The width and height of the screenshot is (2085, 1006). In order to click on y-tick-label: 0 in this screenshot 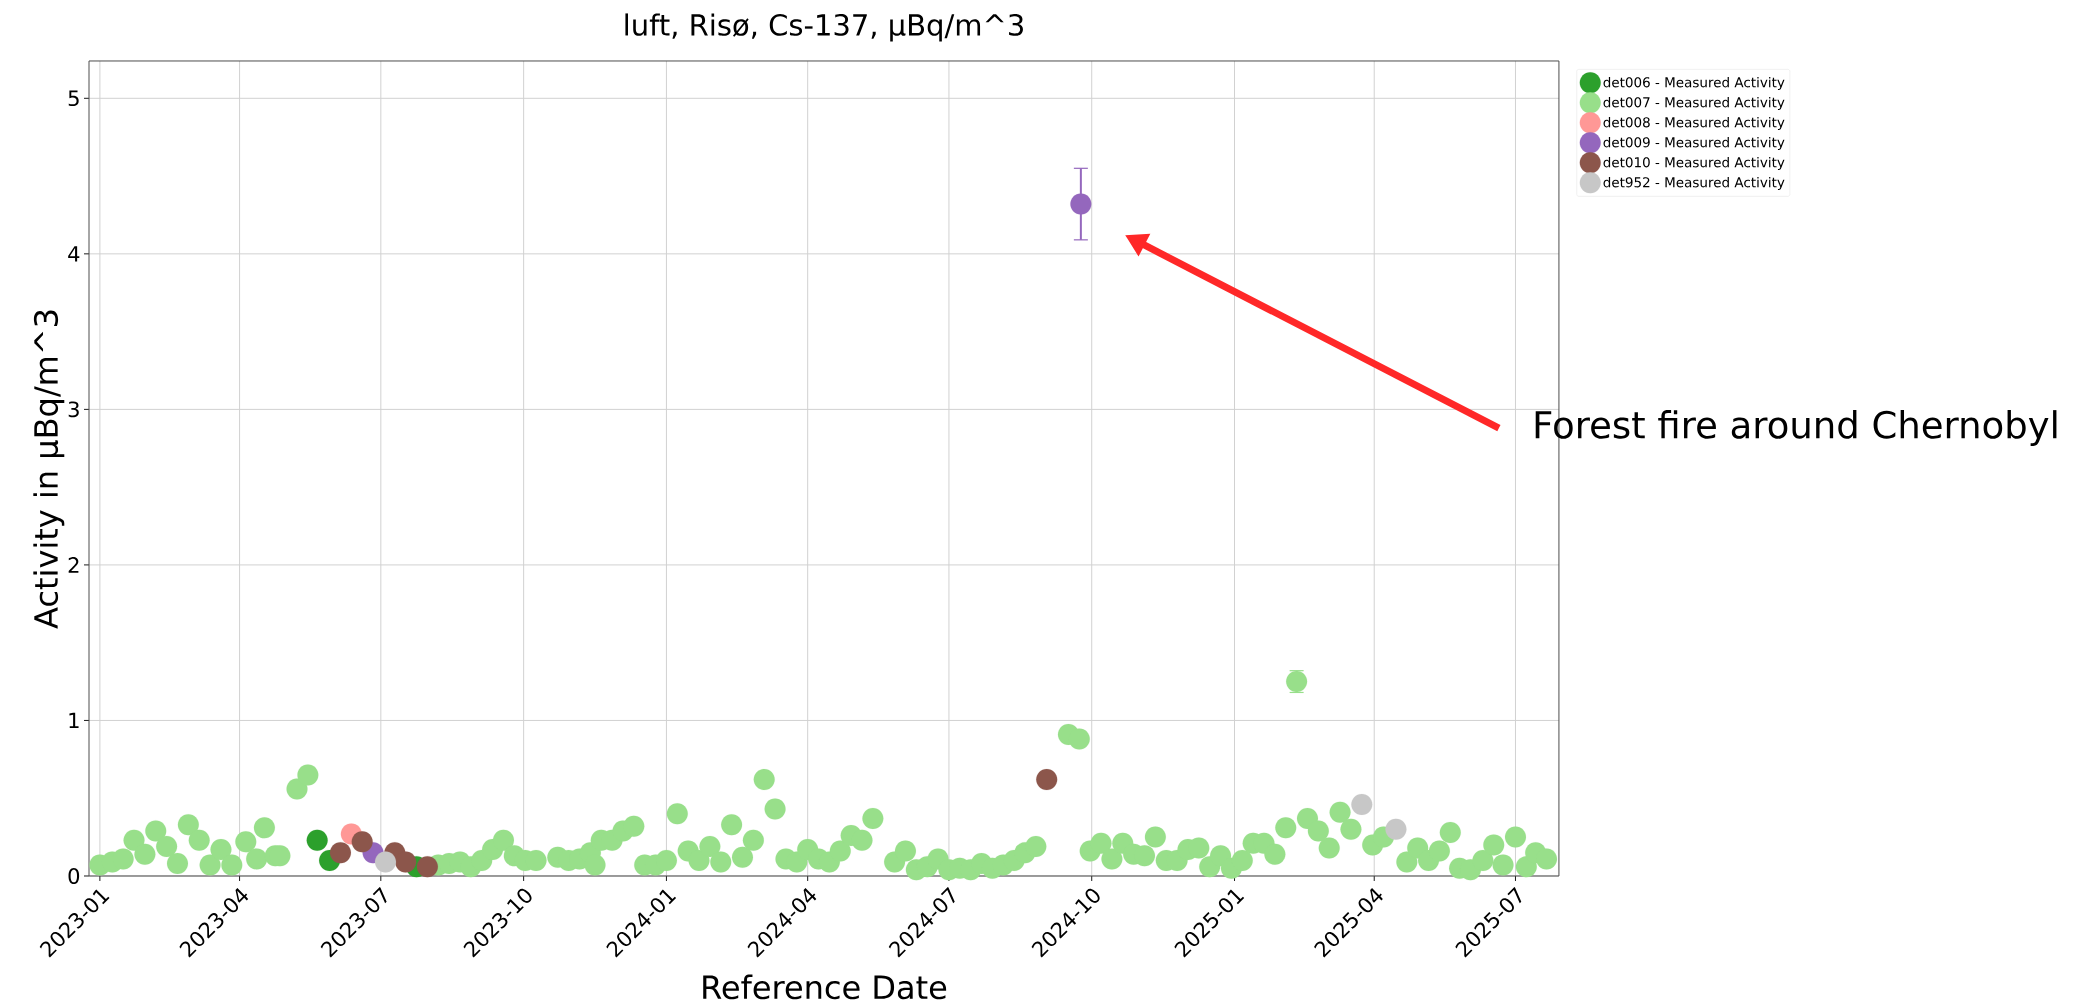, I will do `click(74, 876)`.